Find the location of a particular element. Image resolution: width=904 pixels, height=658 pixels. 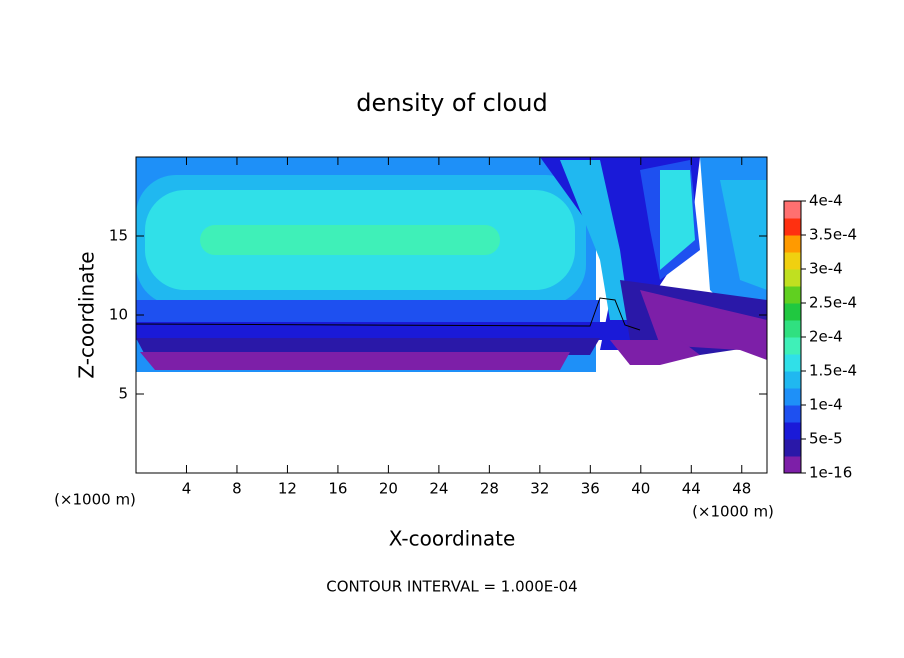

x-tick-label: 16 is located at coordinates (337, 489).